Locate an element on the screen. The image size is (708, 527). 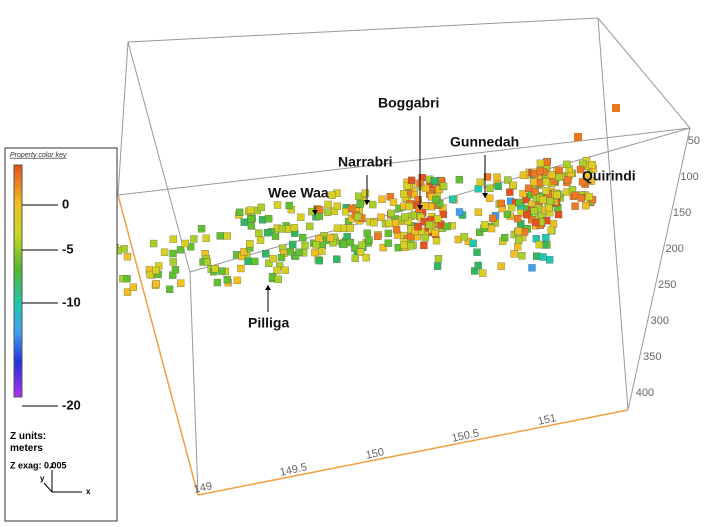
x-tick-label: 150.5 is located at coordinates (465, 435).